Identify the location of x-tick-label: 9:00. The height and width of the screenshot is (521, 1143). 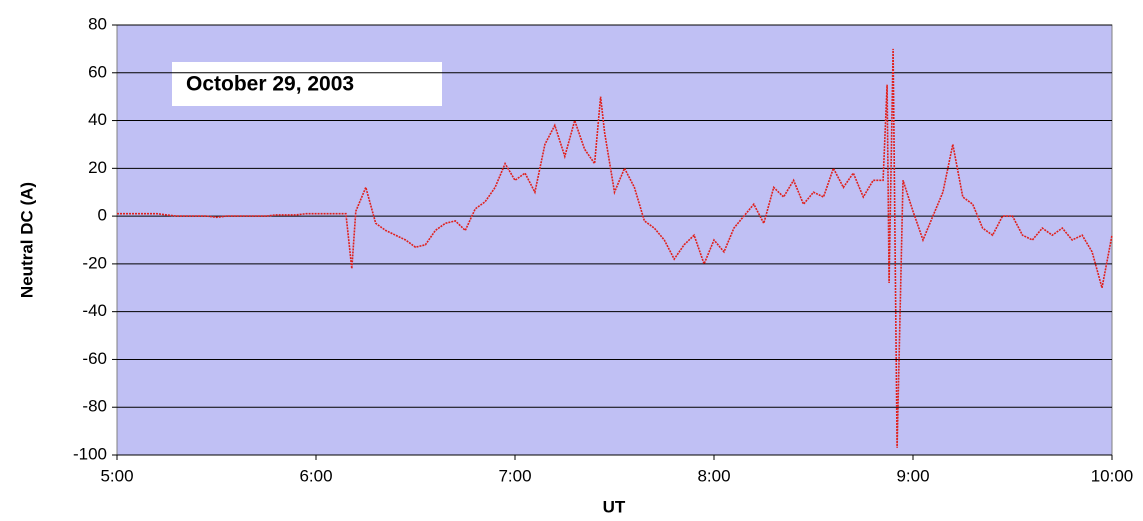
(912, 475).